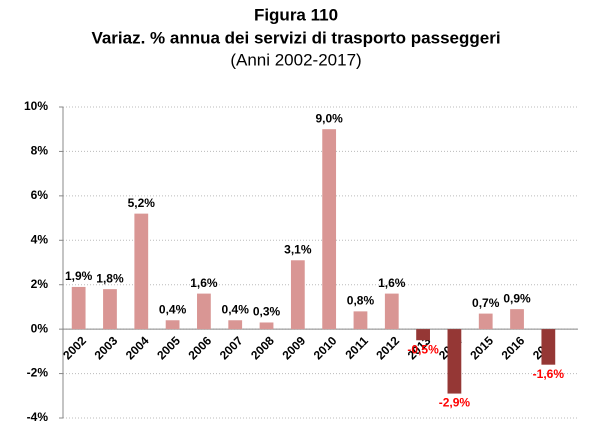 The height and width of the screenshot is (423, 591). What do you see at coordinates (267, 312) in the screenshot?
I see `value-label: 0,3%` at bounding box center [267, 312].